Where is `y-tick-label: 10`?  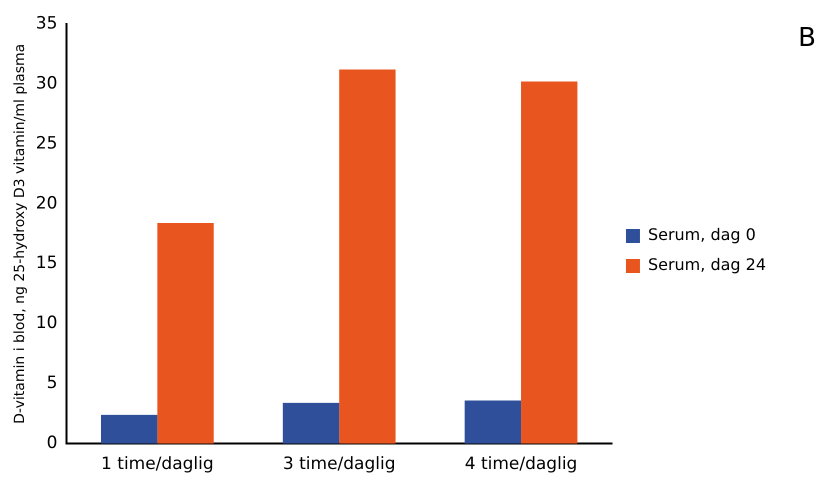
y-tick-label: 10 is located at coordinates (47, 323).